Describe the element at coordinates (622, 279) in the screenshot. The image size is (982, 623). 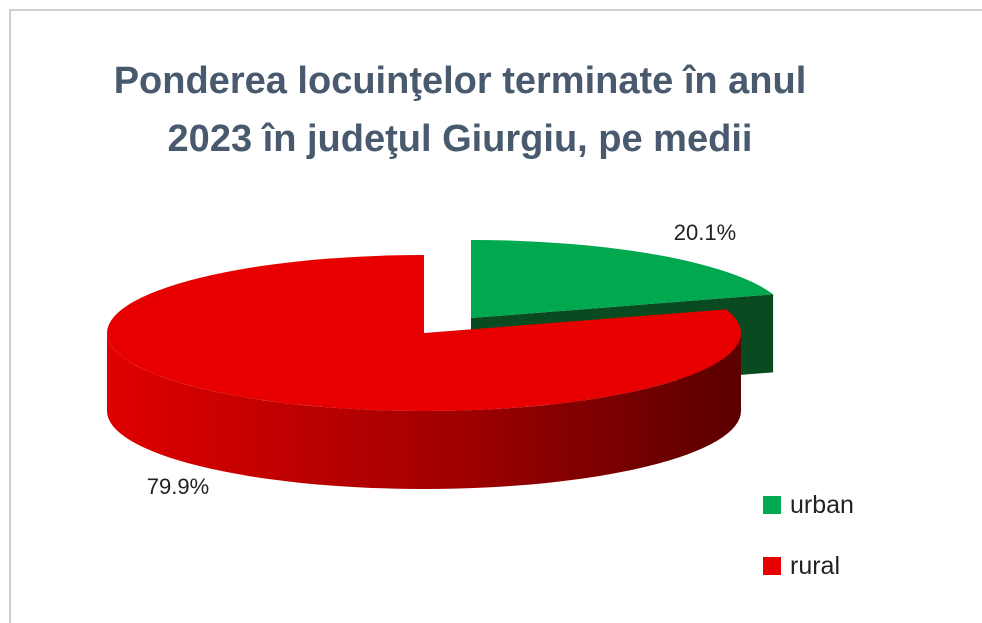
I see `slice-top` at that location.